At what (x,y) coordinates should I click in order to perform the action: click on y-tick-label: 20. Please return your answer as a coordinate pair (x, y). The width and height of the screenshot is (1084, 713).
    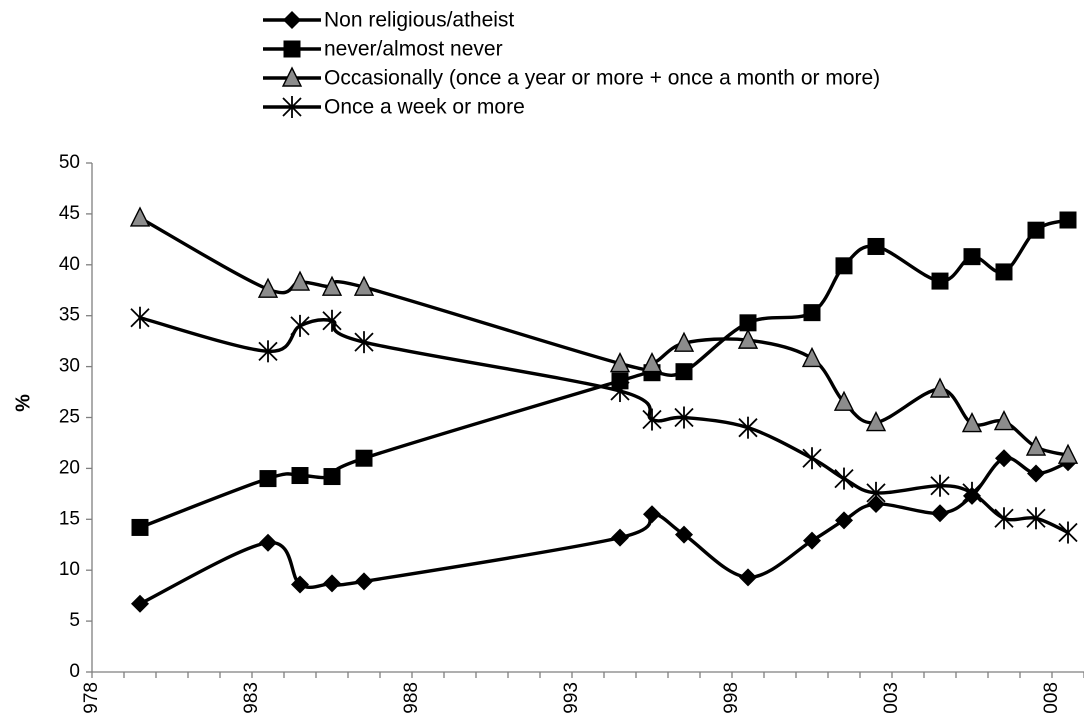
    Looking at the image, I should click on (69, 467).